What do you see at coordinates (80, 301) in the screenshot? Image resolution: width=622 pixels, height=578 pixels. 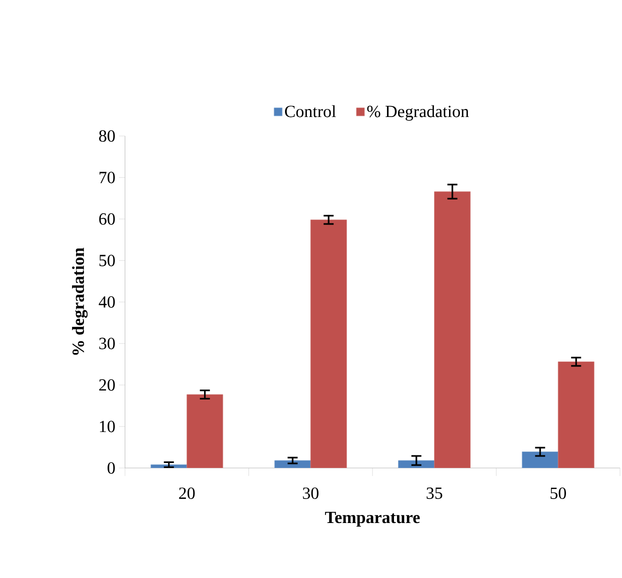 I see `y-axis-title: % degradation` at bounding box center [80, 301].